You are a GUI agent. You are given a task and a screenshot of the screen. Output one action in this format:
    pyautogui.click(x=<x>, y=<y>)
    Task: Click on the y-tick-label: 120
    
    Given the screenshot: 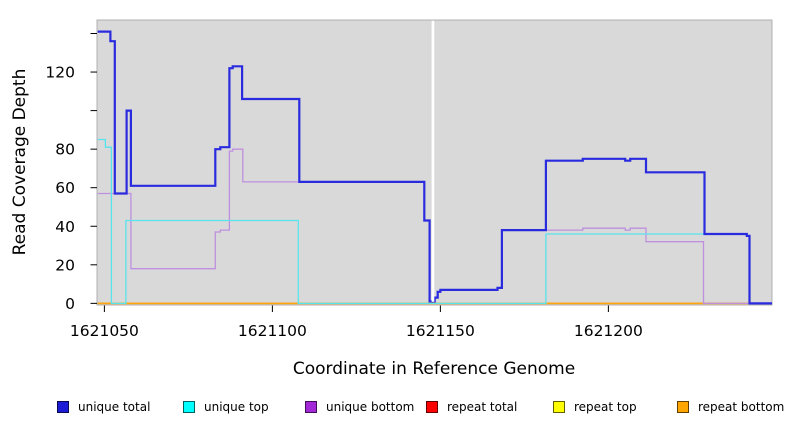 What is the action you would take?
    pyautogui.click(x=60, y=73)
    